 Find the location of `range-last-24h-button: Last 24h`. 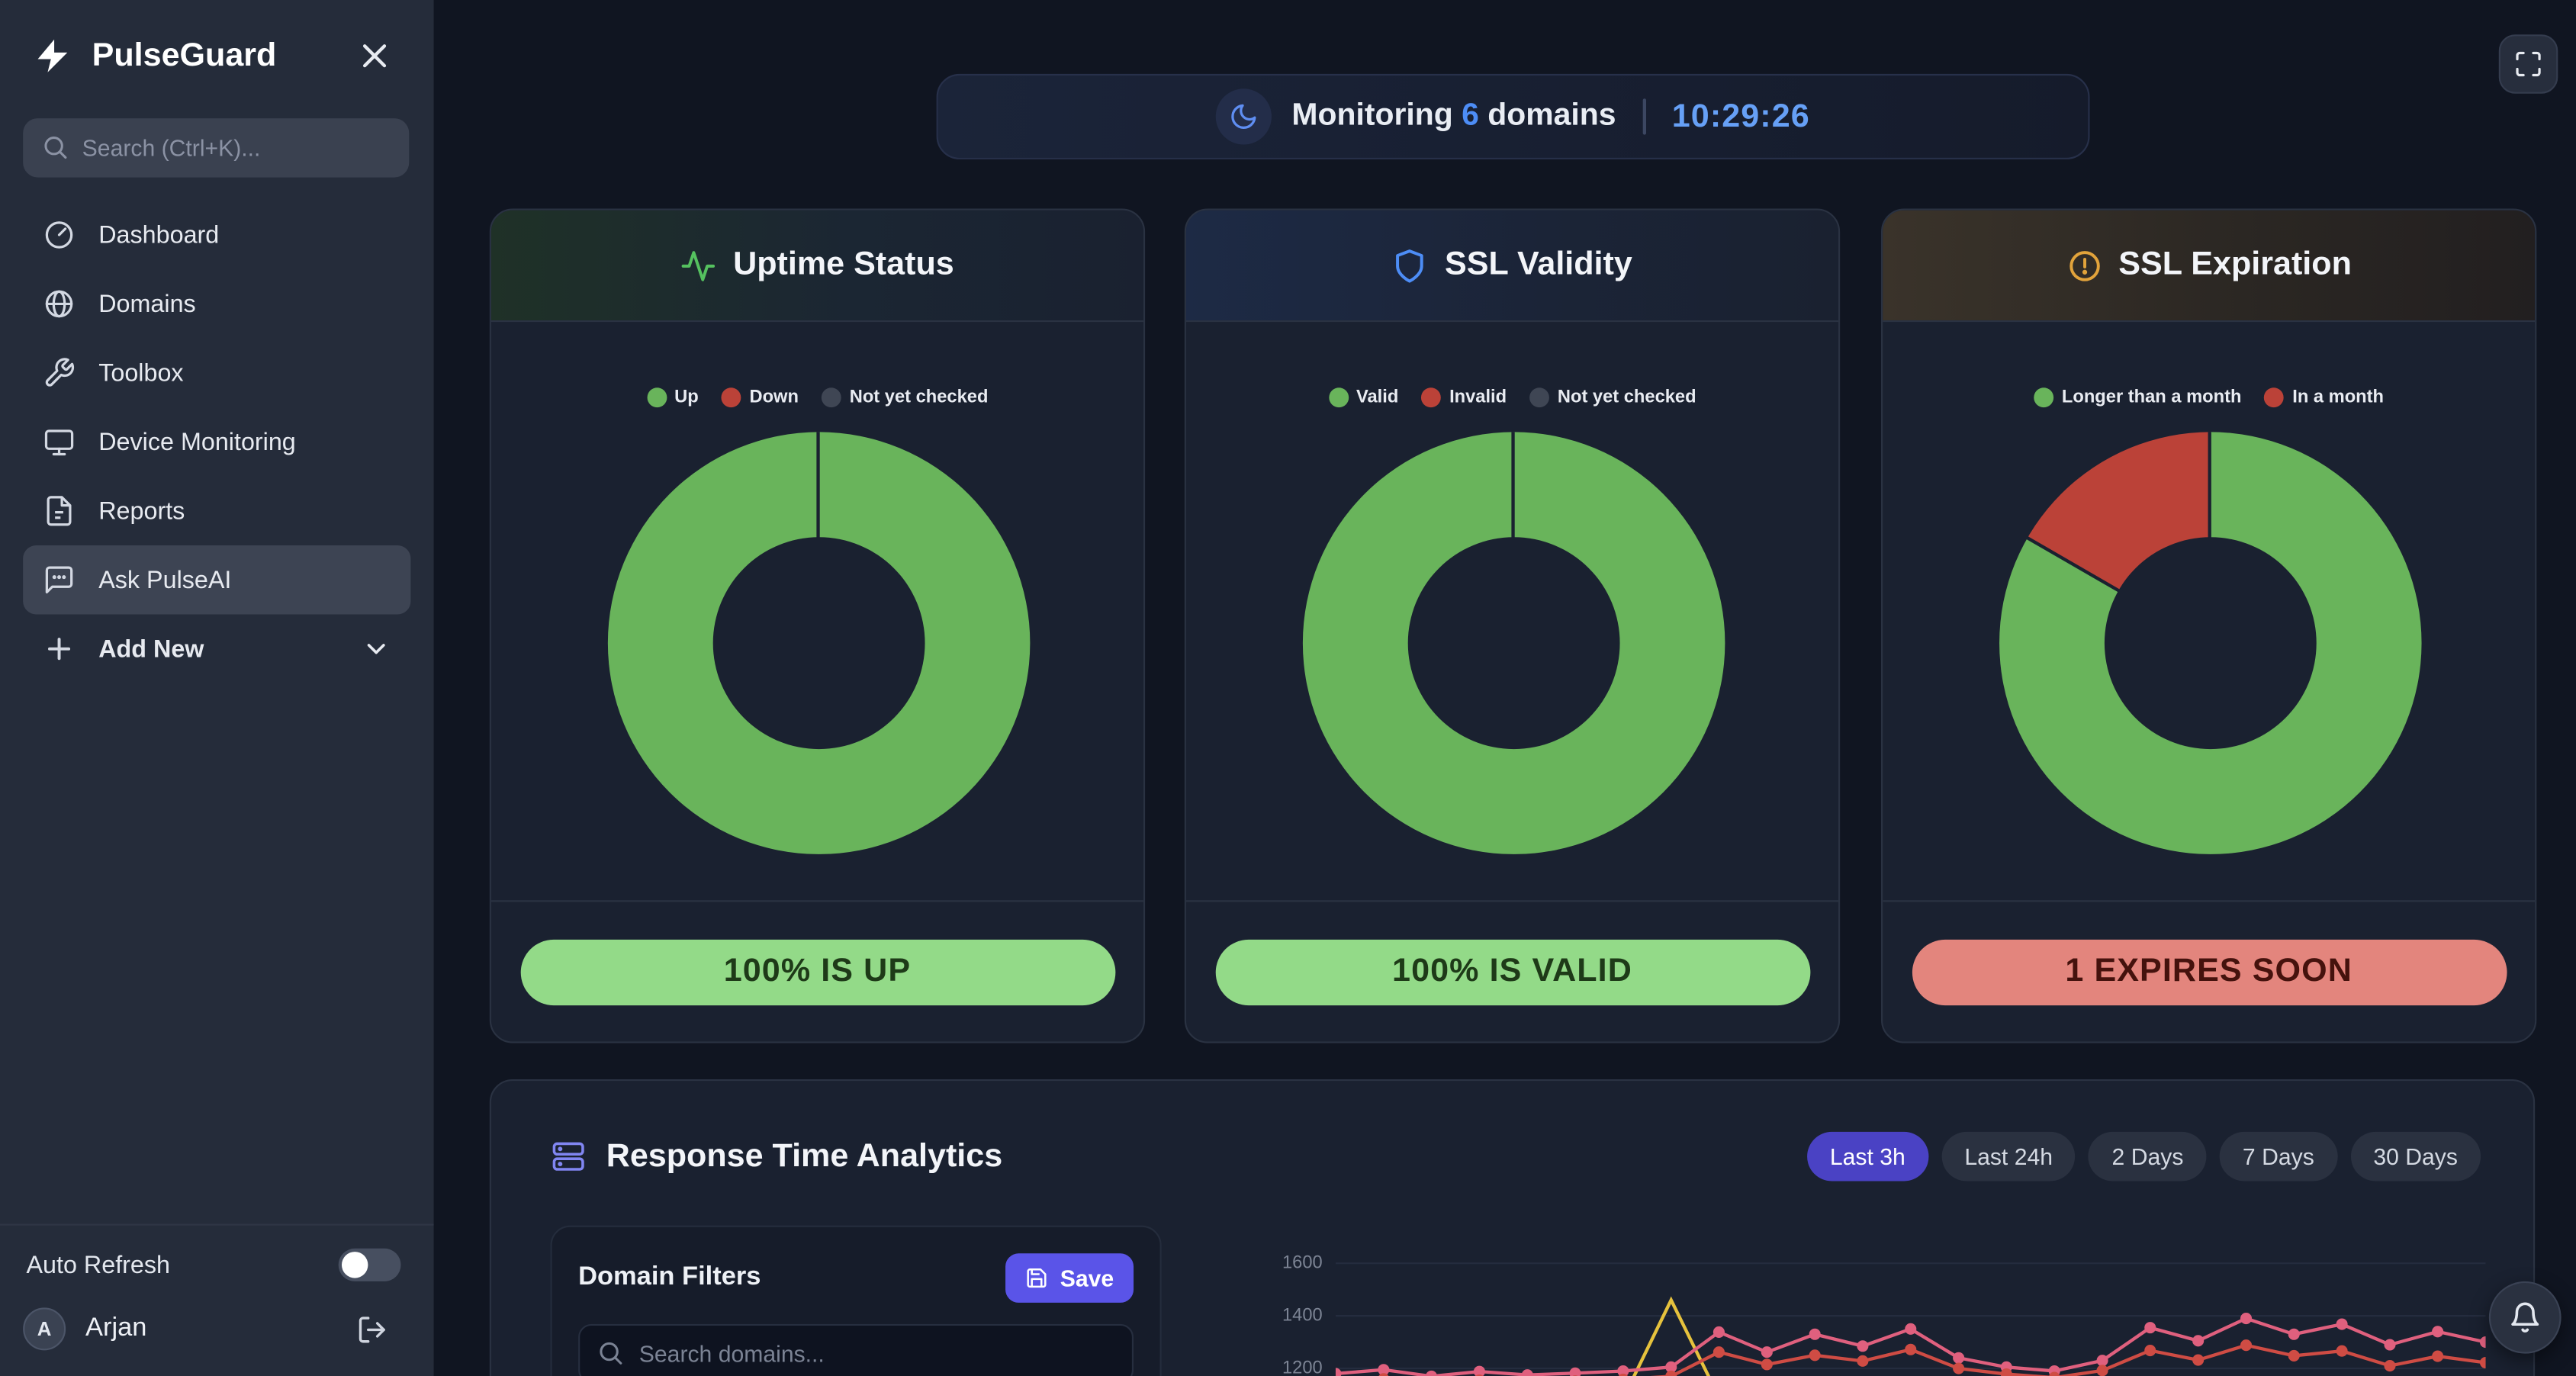

range-last-24h-button: Last 24h is located at coordinates (2009, 1156).